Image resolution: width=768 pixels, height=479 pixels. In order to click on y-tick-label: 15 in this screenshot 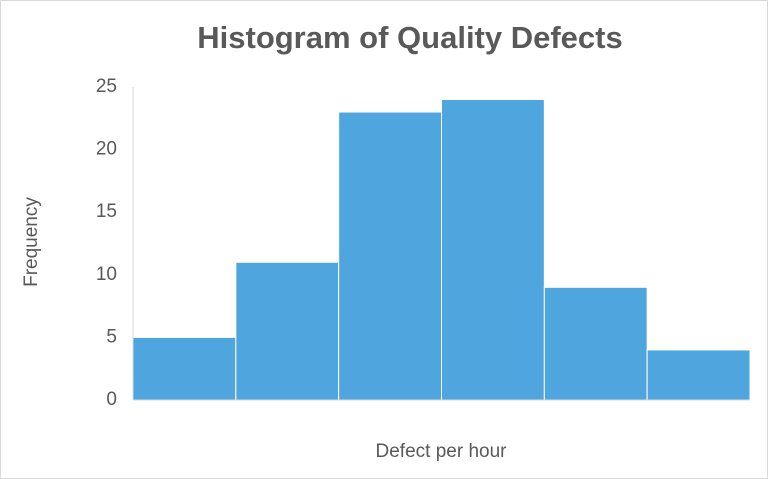, I will do `click(106, 211)`.